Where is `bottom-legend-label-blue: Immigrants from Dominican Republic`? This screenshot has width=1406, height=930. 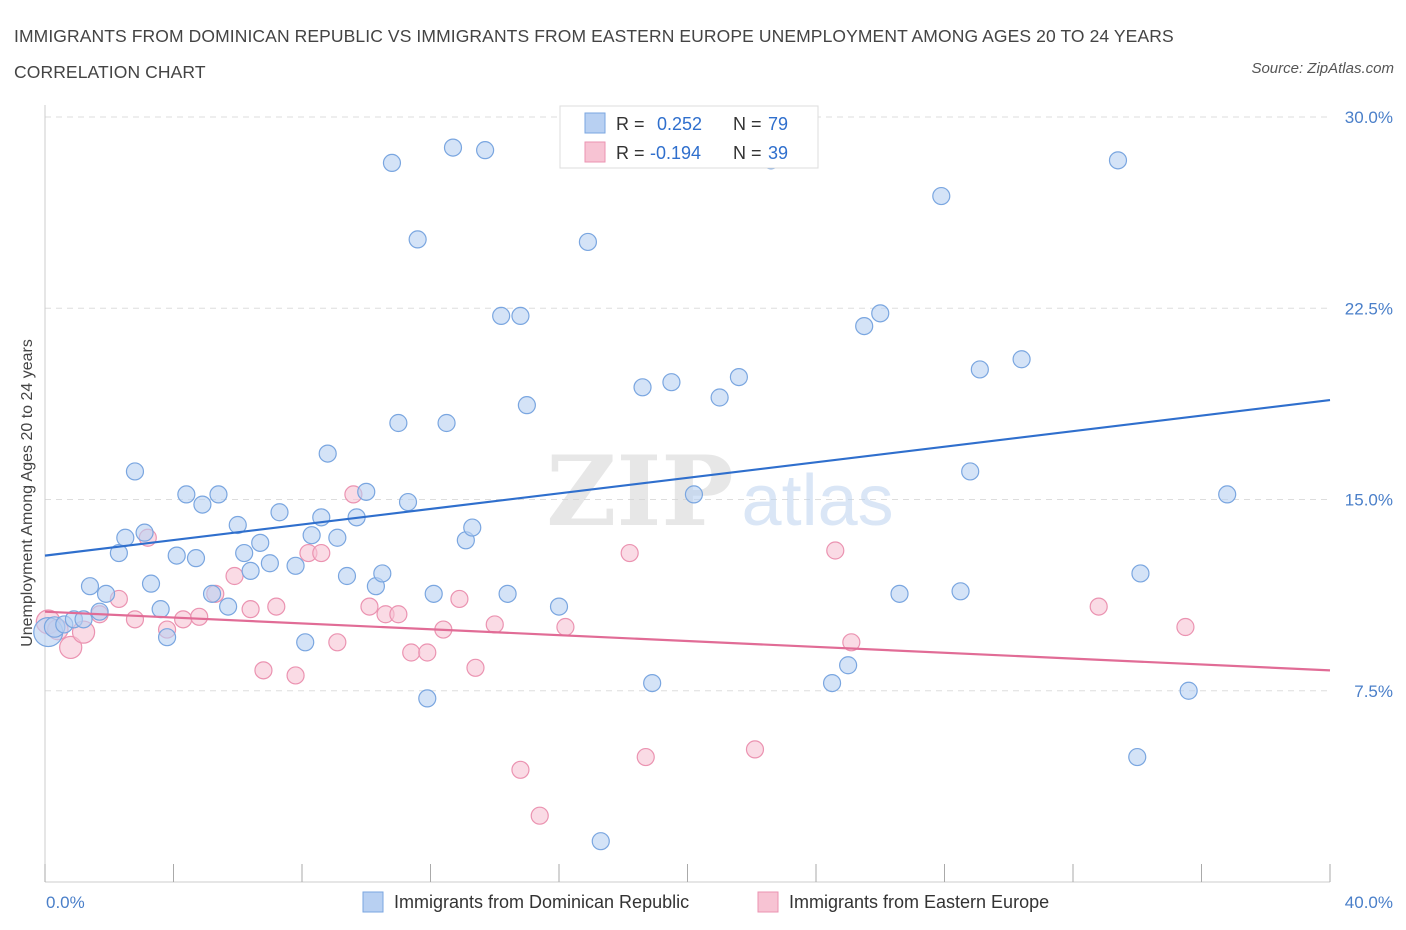 bottom-legend-label-blue: Immigrants from Dominican Republic is located at coordinates (541, 902).